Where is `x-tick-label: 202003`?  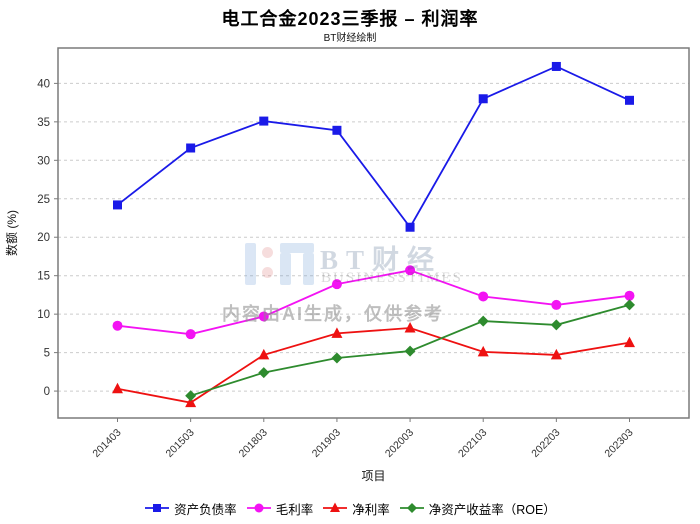
x-tick-label: 202003 is located at coordinates (399, 443).